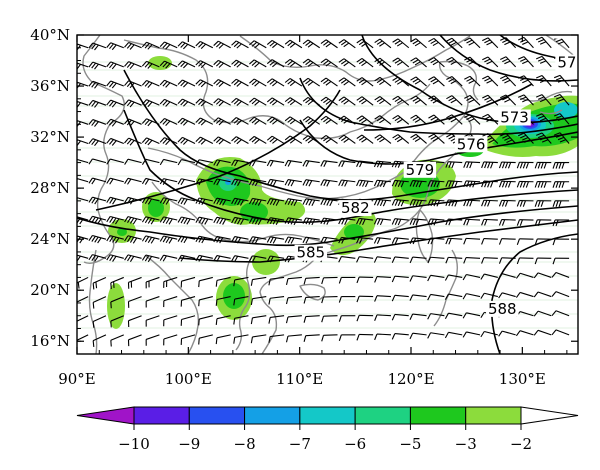  I want to click on contour-label: 573, so click(514, 117).